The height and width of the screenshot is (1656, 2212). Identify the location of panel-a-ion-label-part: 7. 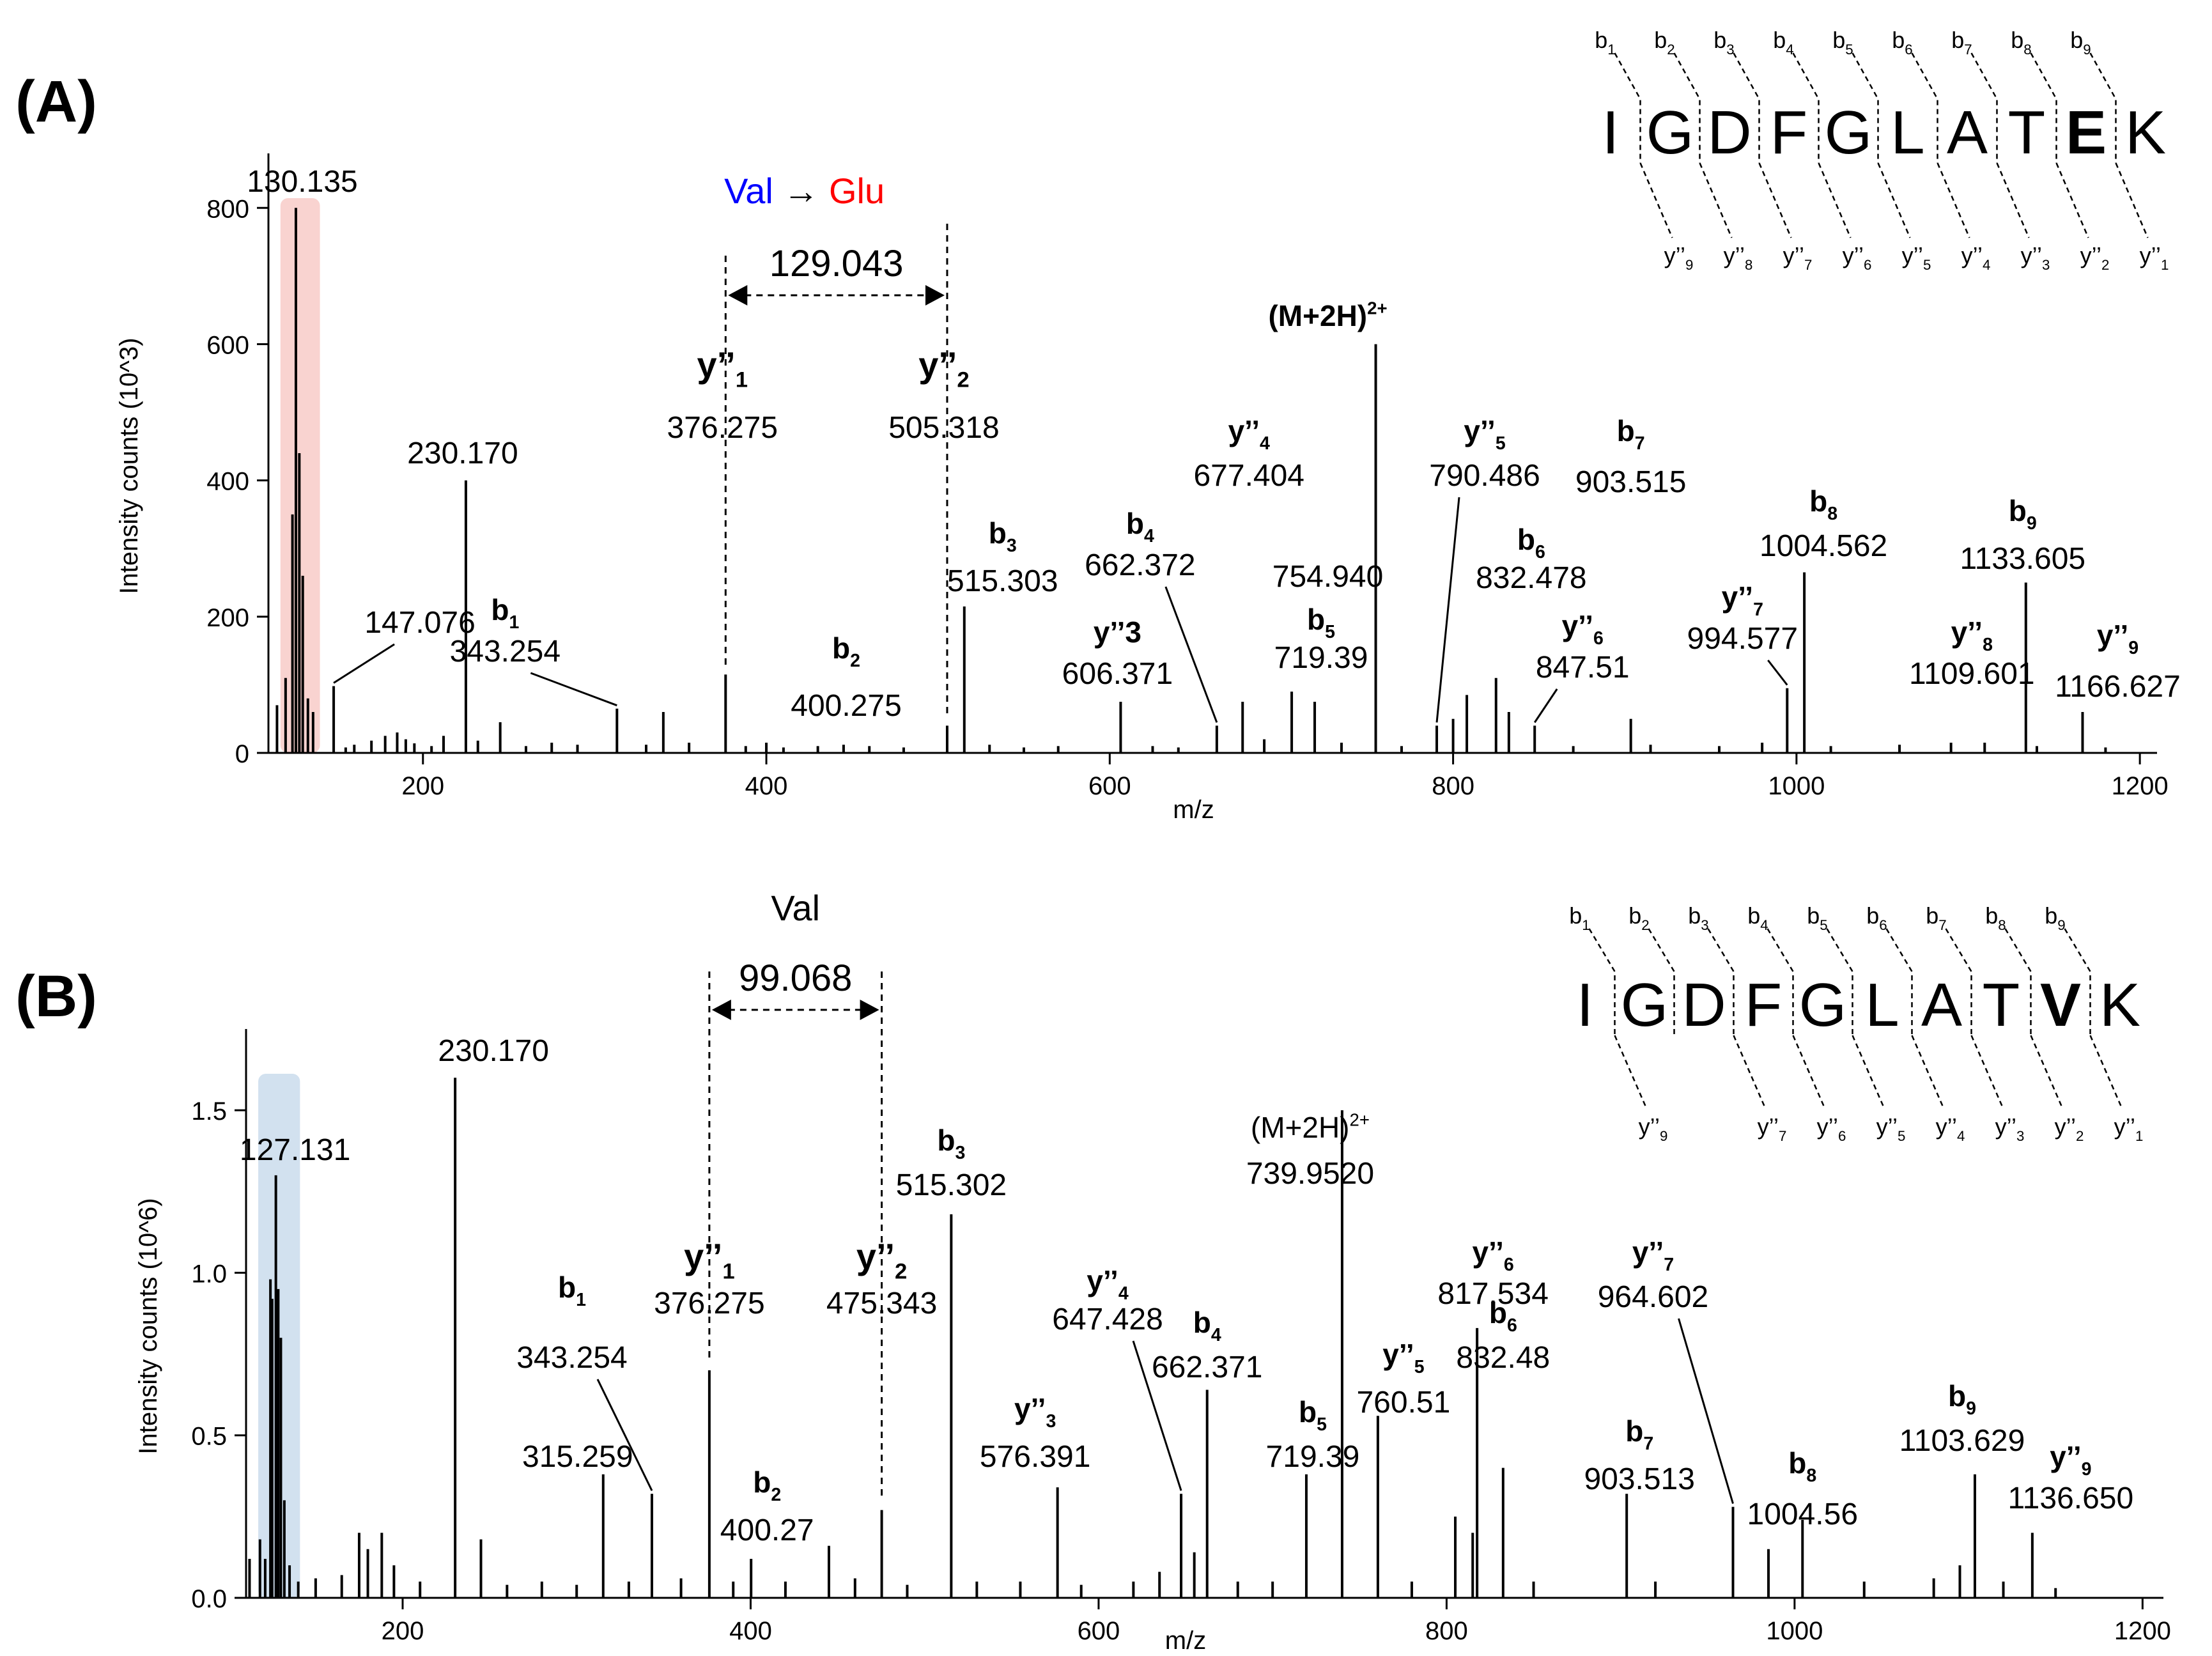
(1640, 443).